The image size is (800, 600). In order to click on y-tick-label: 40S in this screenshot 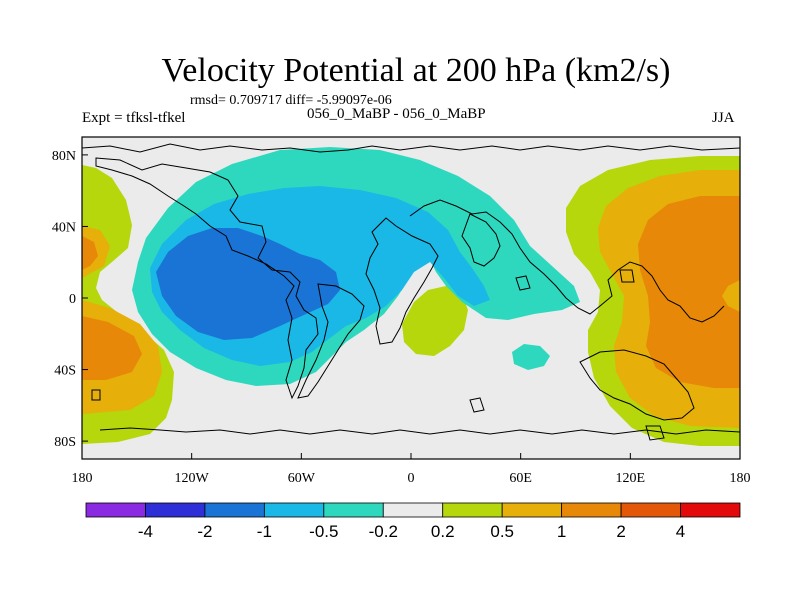, I will do `click(65, 371)`.